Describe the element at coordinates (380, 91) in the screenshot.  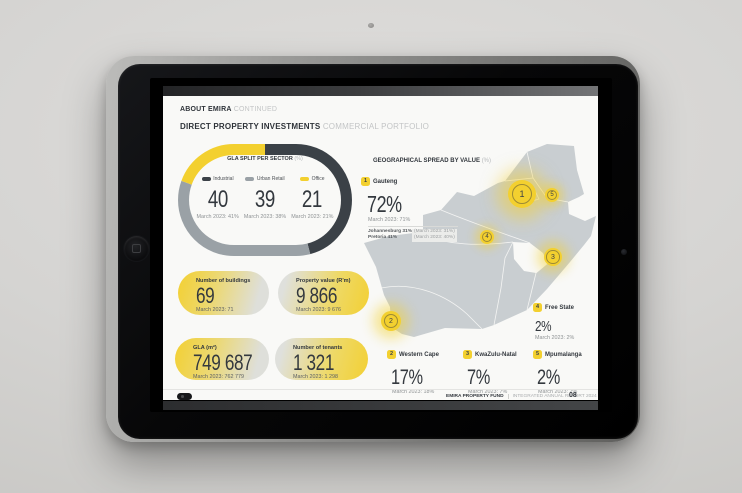
I see `slide-top-bar` at that location.